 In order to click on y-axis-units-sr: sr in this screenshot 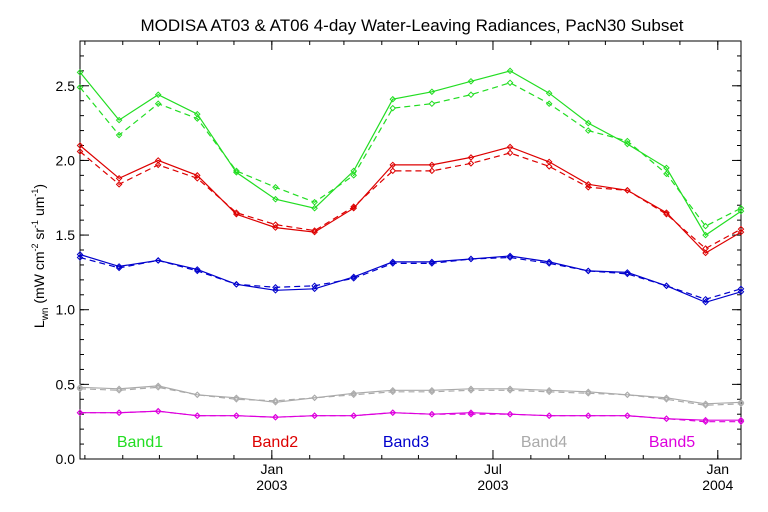, I will do `click(39, 236)`.